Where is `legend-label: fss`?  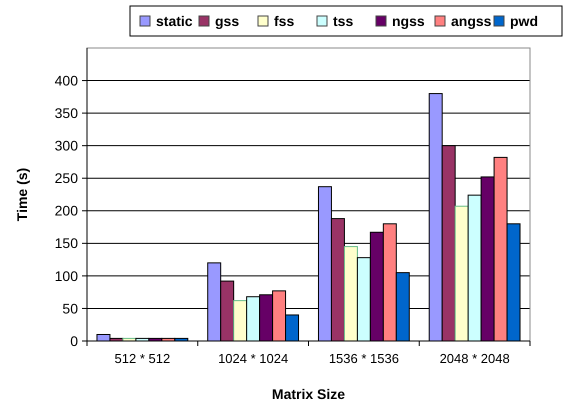 legend-label: fss is located at coordinates (284, 20).